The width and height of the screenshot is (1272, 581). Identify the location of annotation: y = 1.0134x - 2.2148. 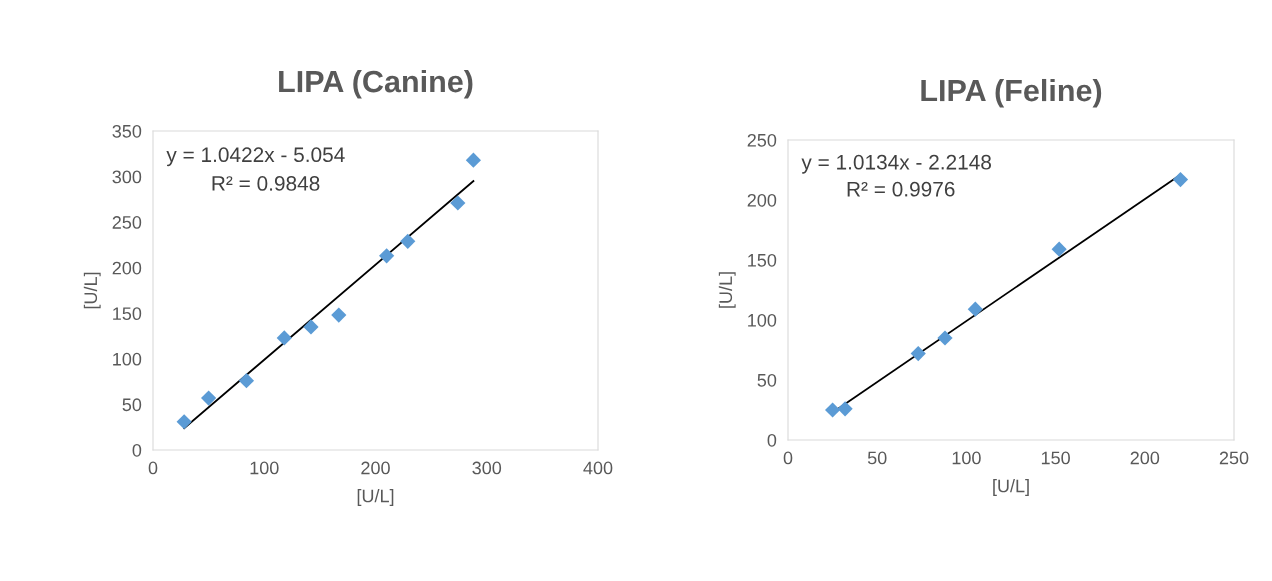
(896, 164).